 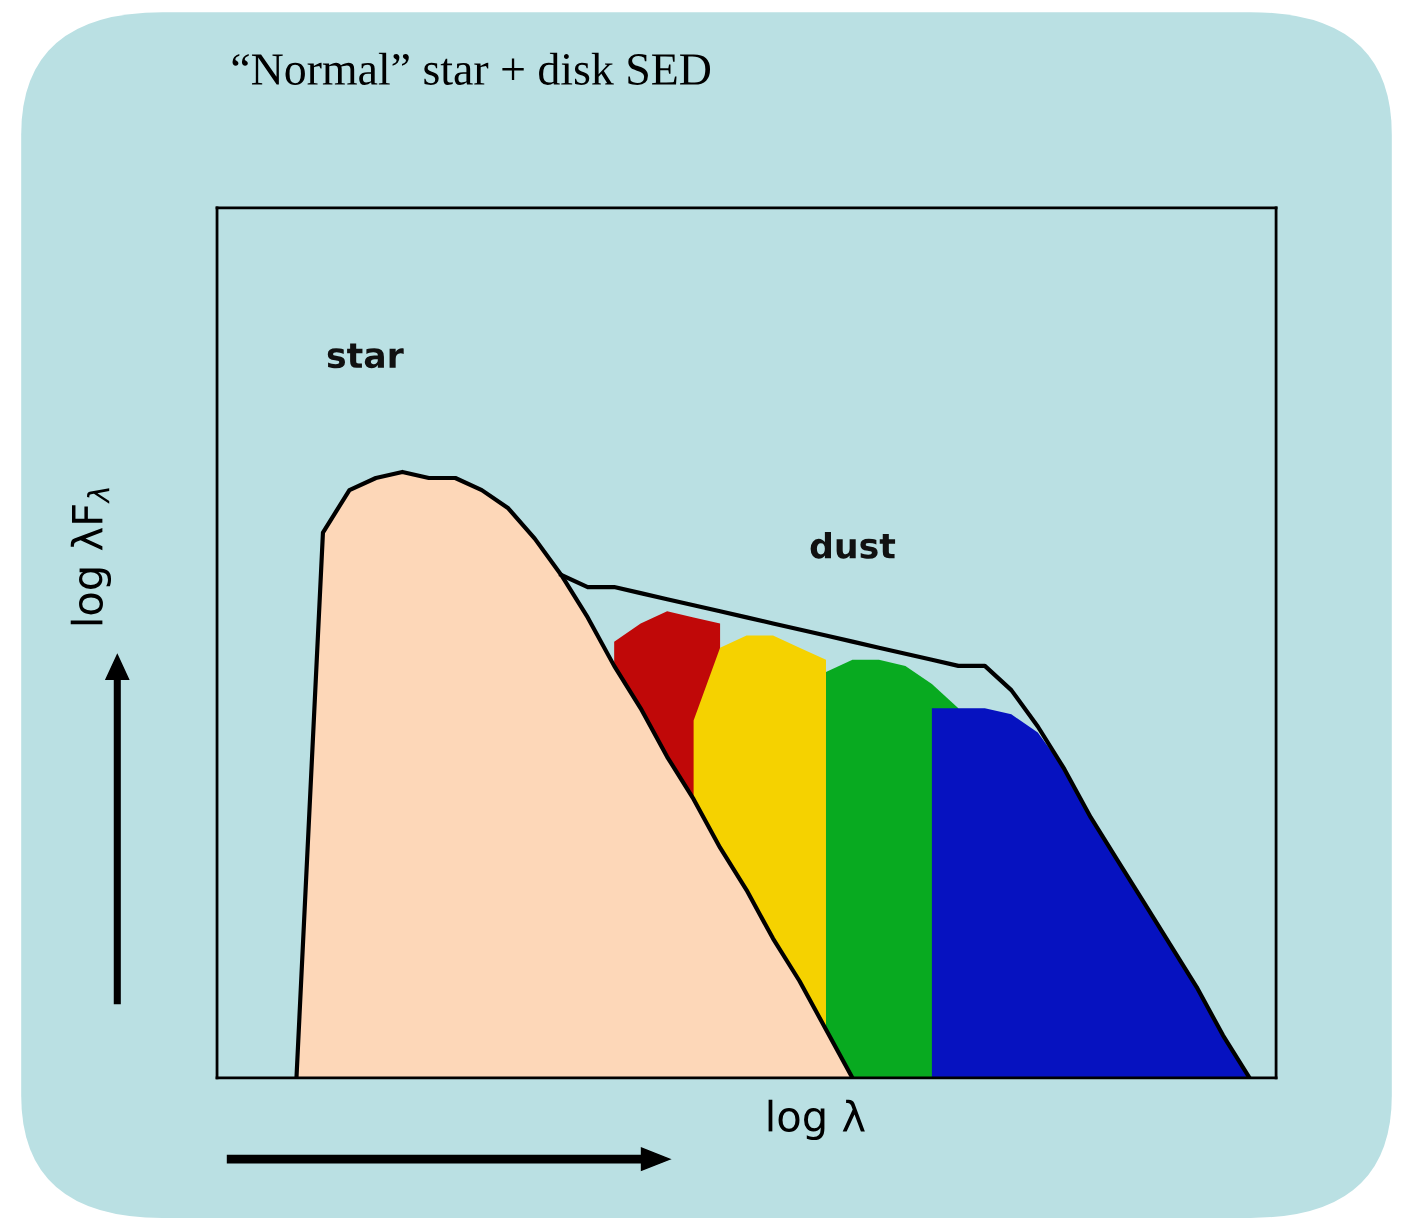 What do you see at coordinates (91, 556) in the screenshot?
I see `y-axis-title: log λF$_{λ}$` at bounding box center [91, 556].